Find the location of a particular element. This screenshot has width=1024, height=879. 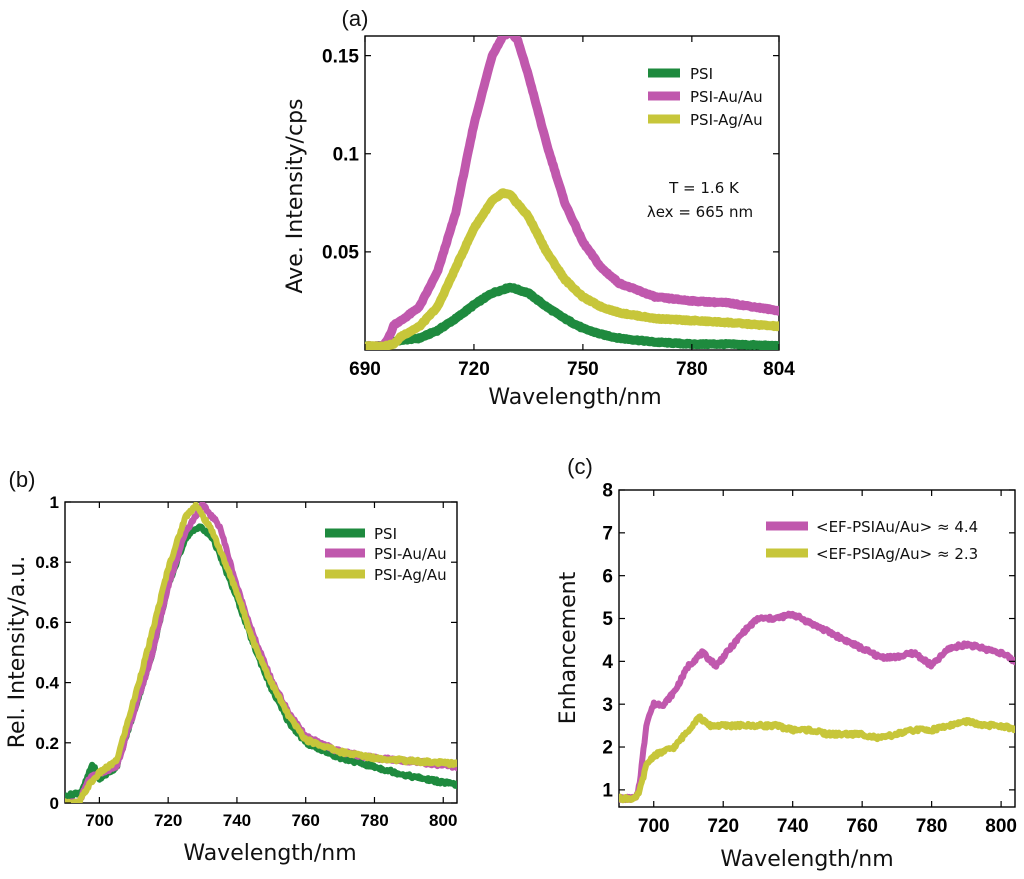

panel-a-series-ag is located at coordinates (572, 269).